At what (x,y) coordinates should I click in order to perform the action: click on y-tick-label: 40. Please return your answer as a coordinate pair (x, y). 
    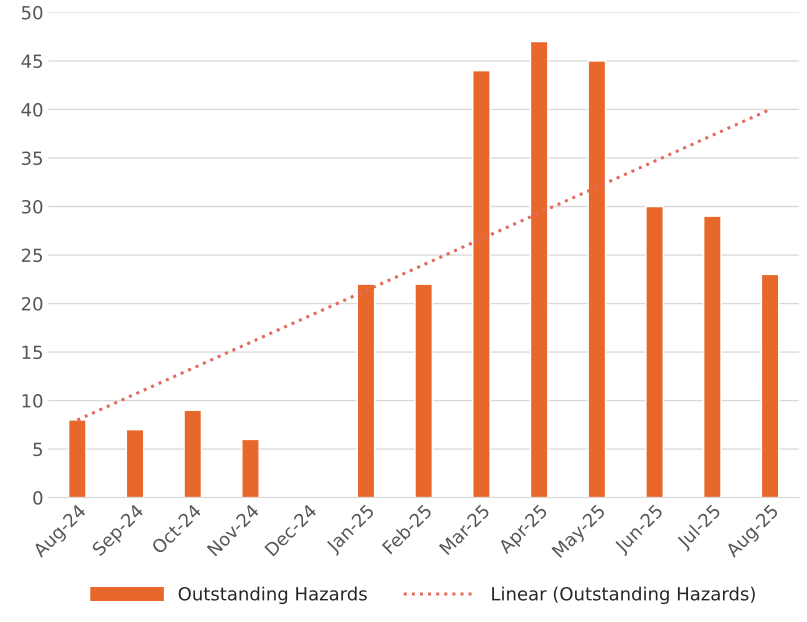
    Looking at the image, I should click on (31, 109).